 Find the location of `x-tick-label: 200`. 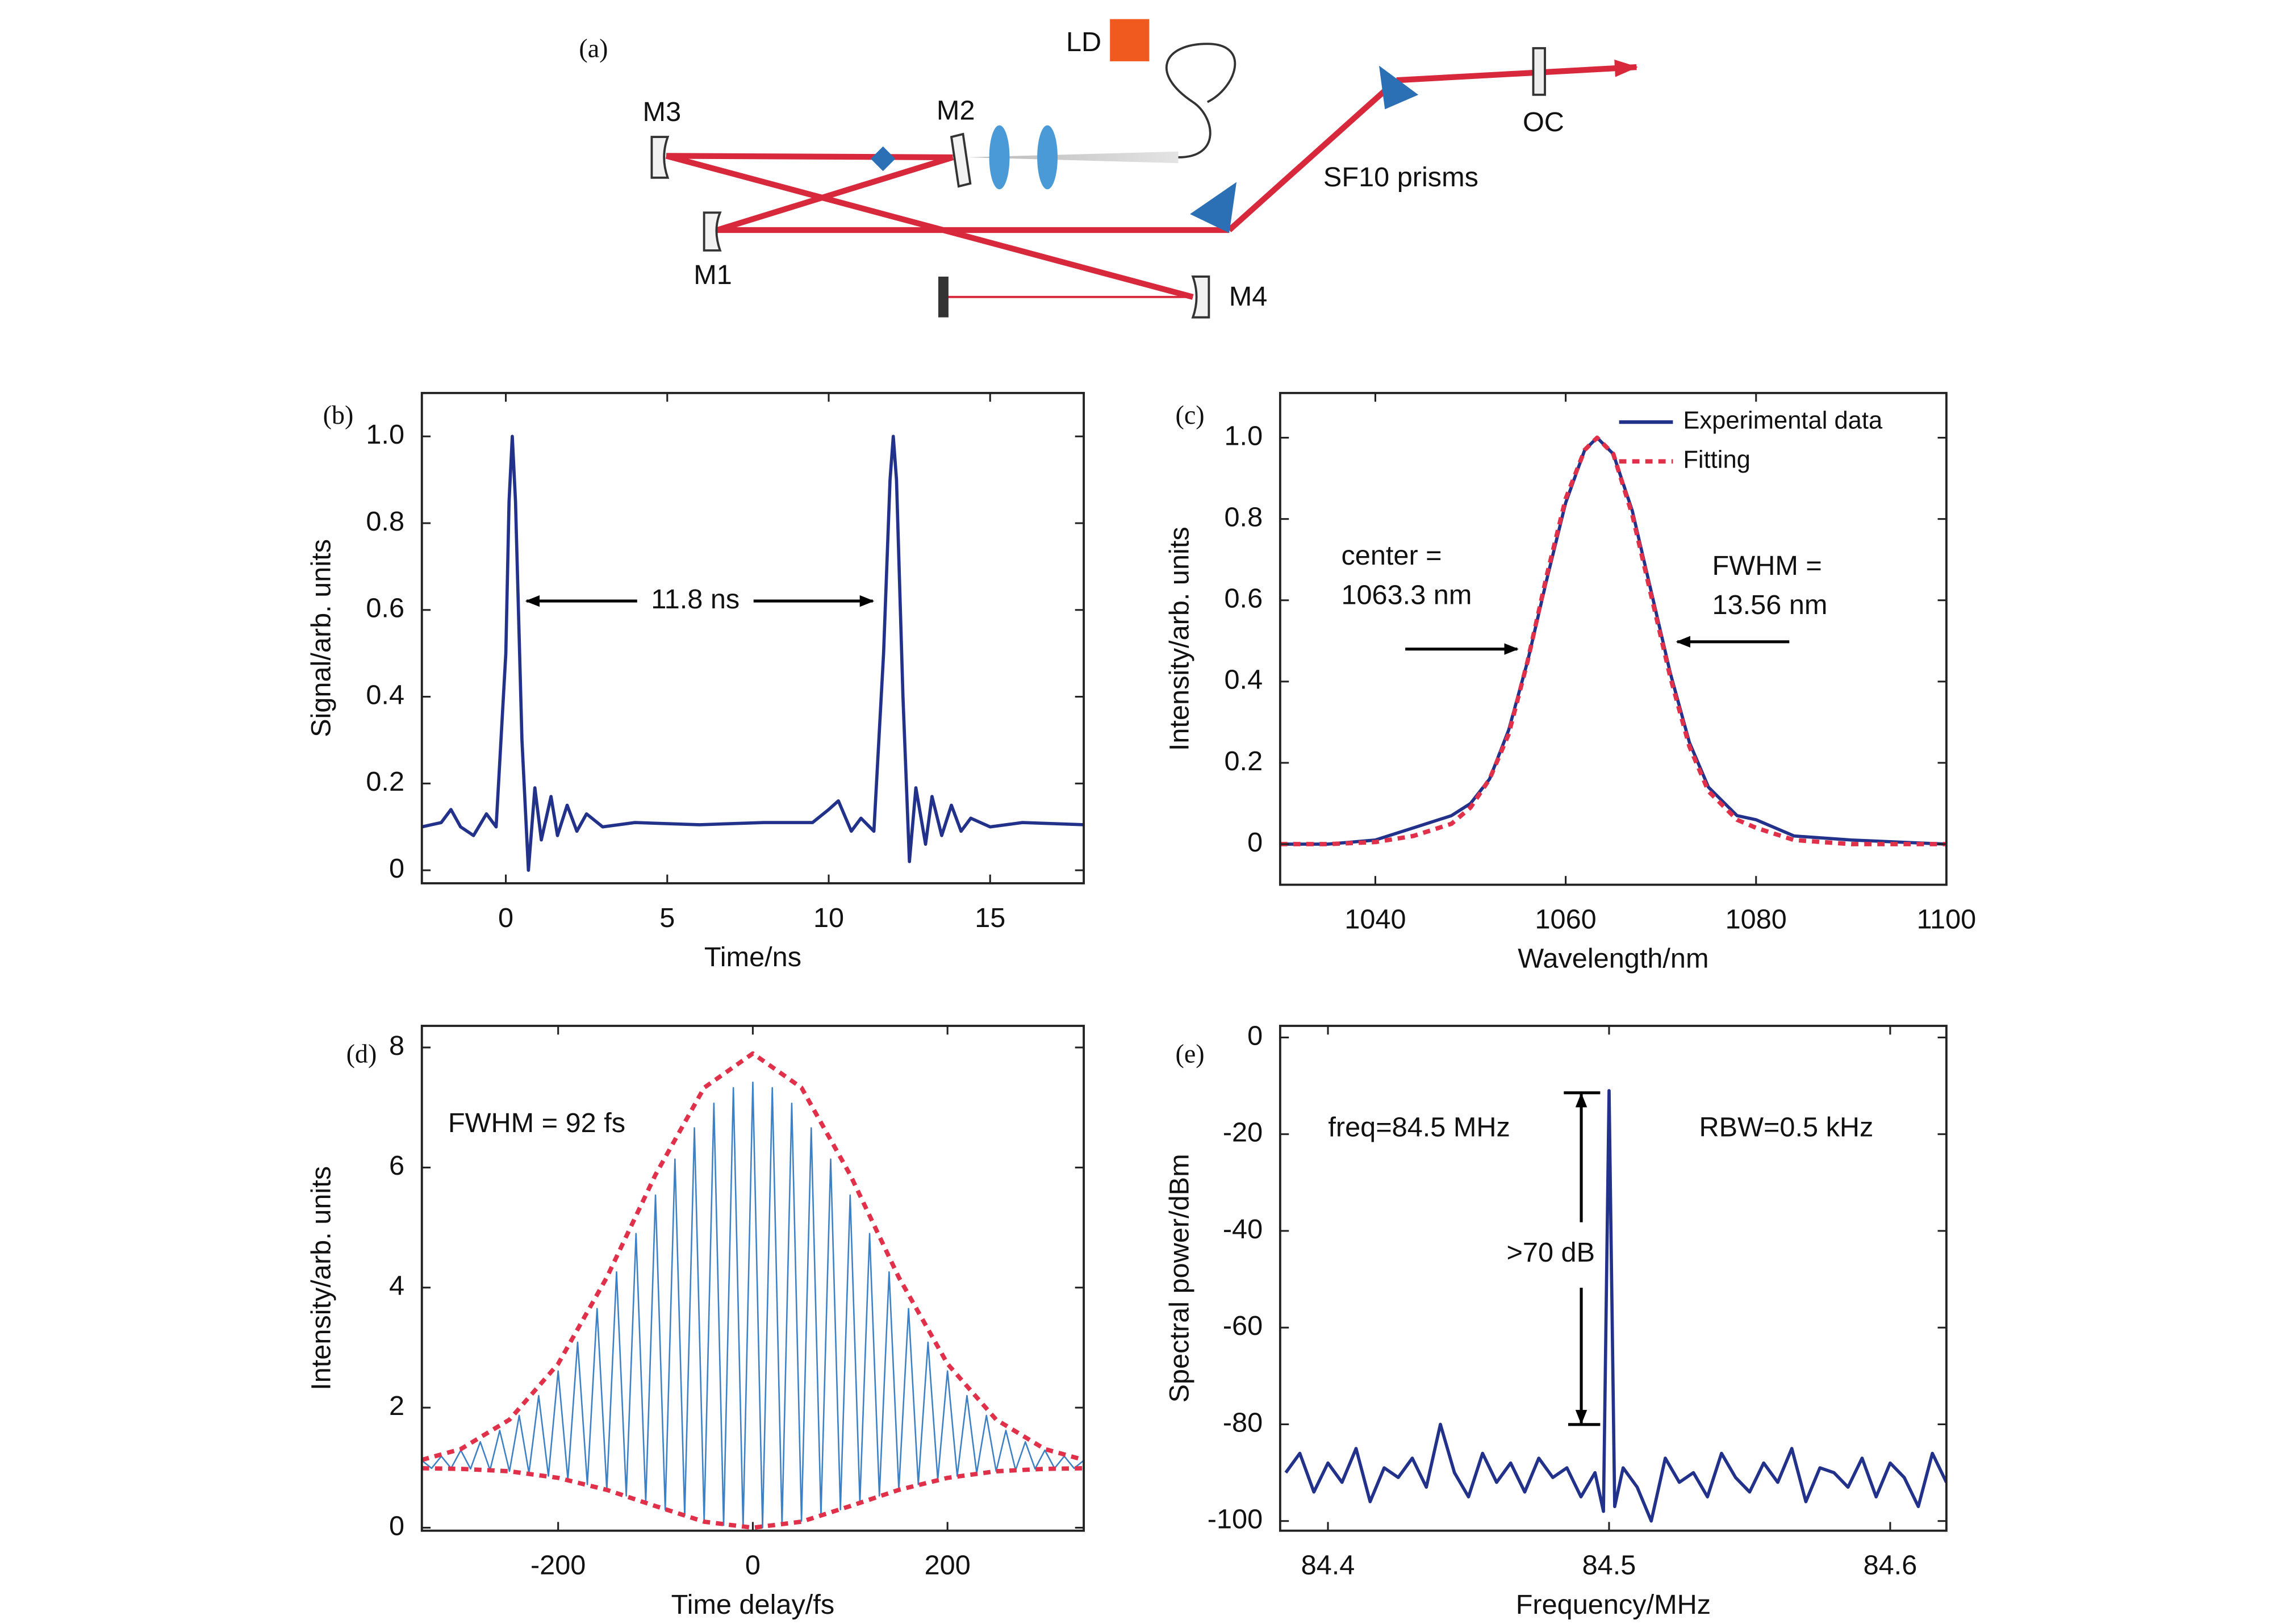

x-tick-label: 200 is located at coordinates (948, 1565).